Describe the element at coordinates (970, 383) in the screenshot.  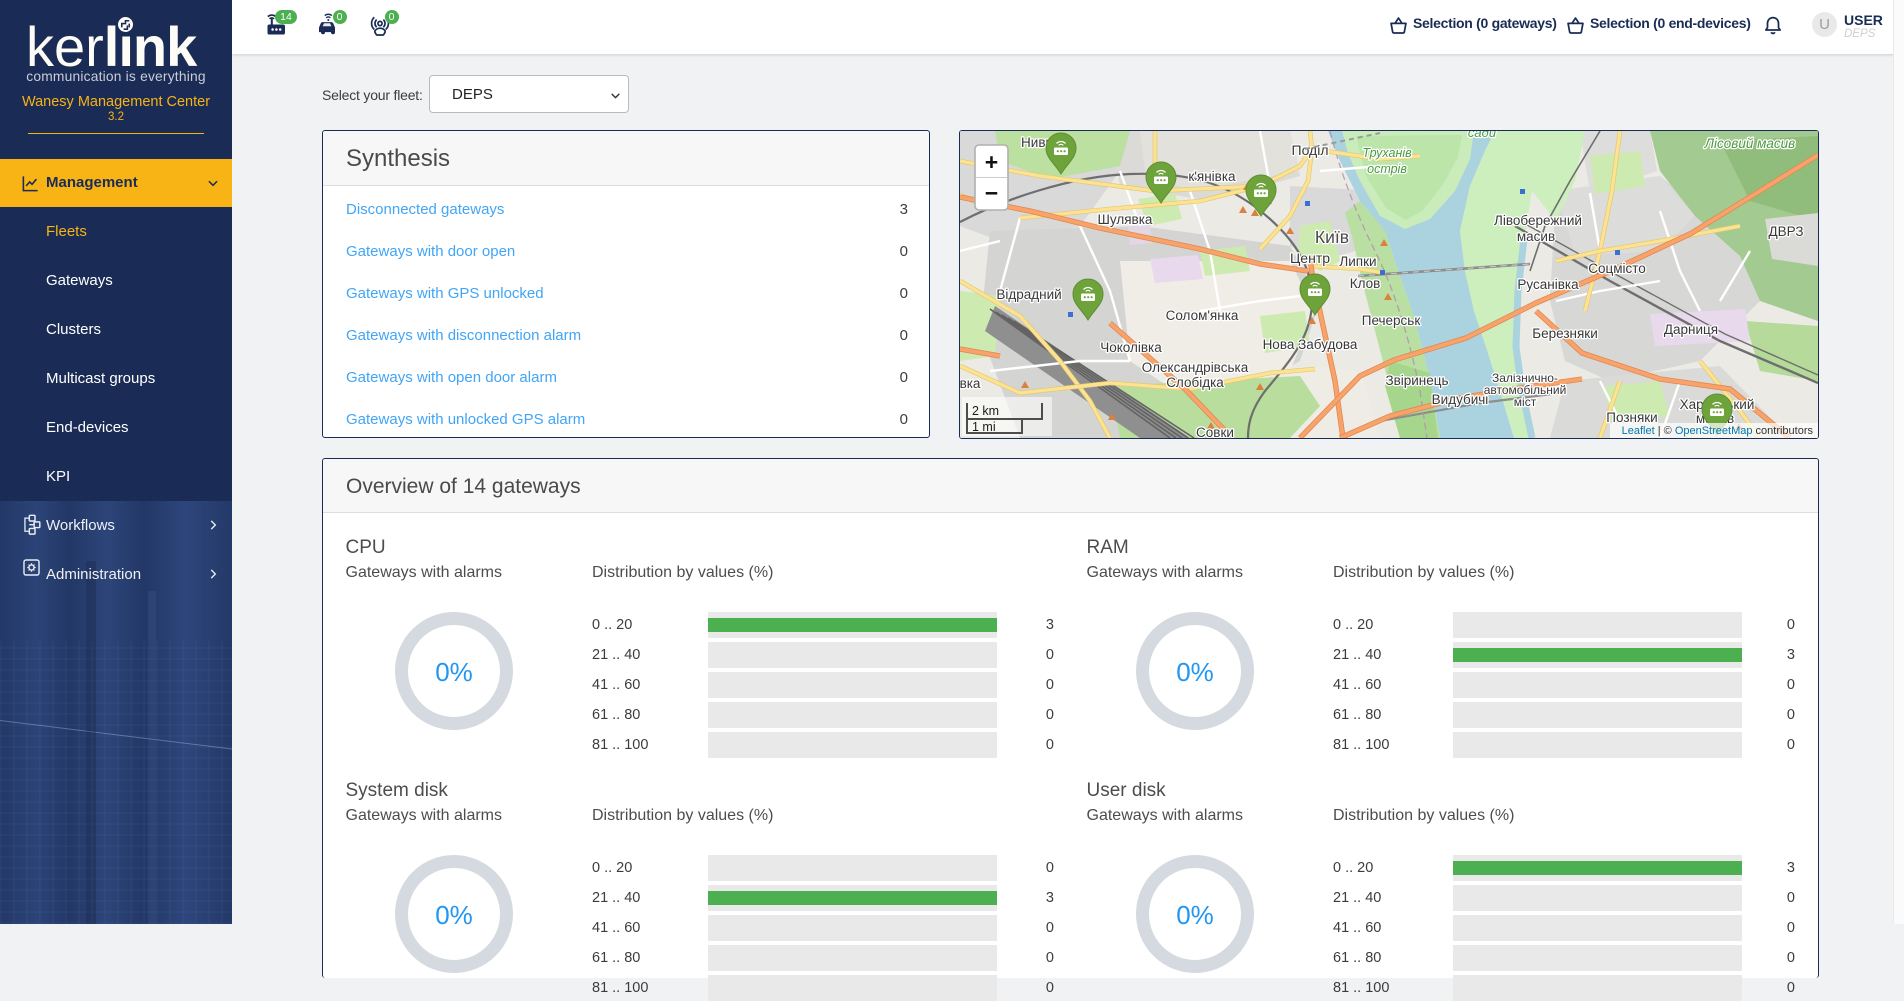
I see `svg-text: вка` at that location.